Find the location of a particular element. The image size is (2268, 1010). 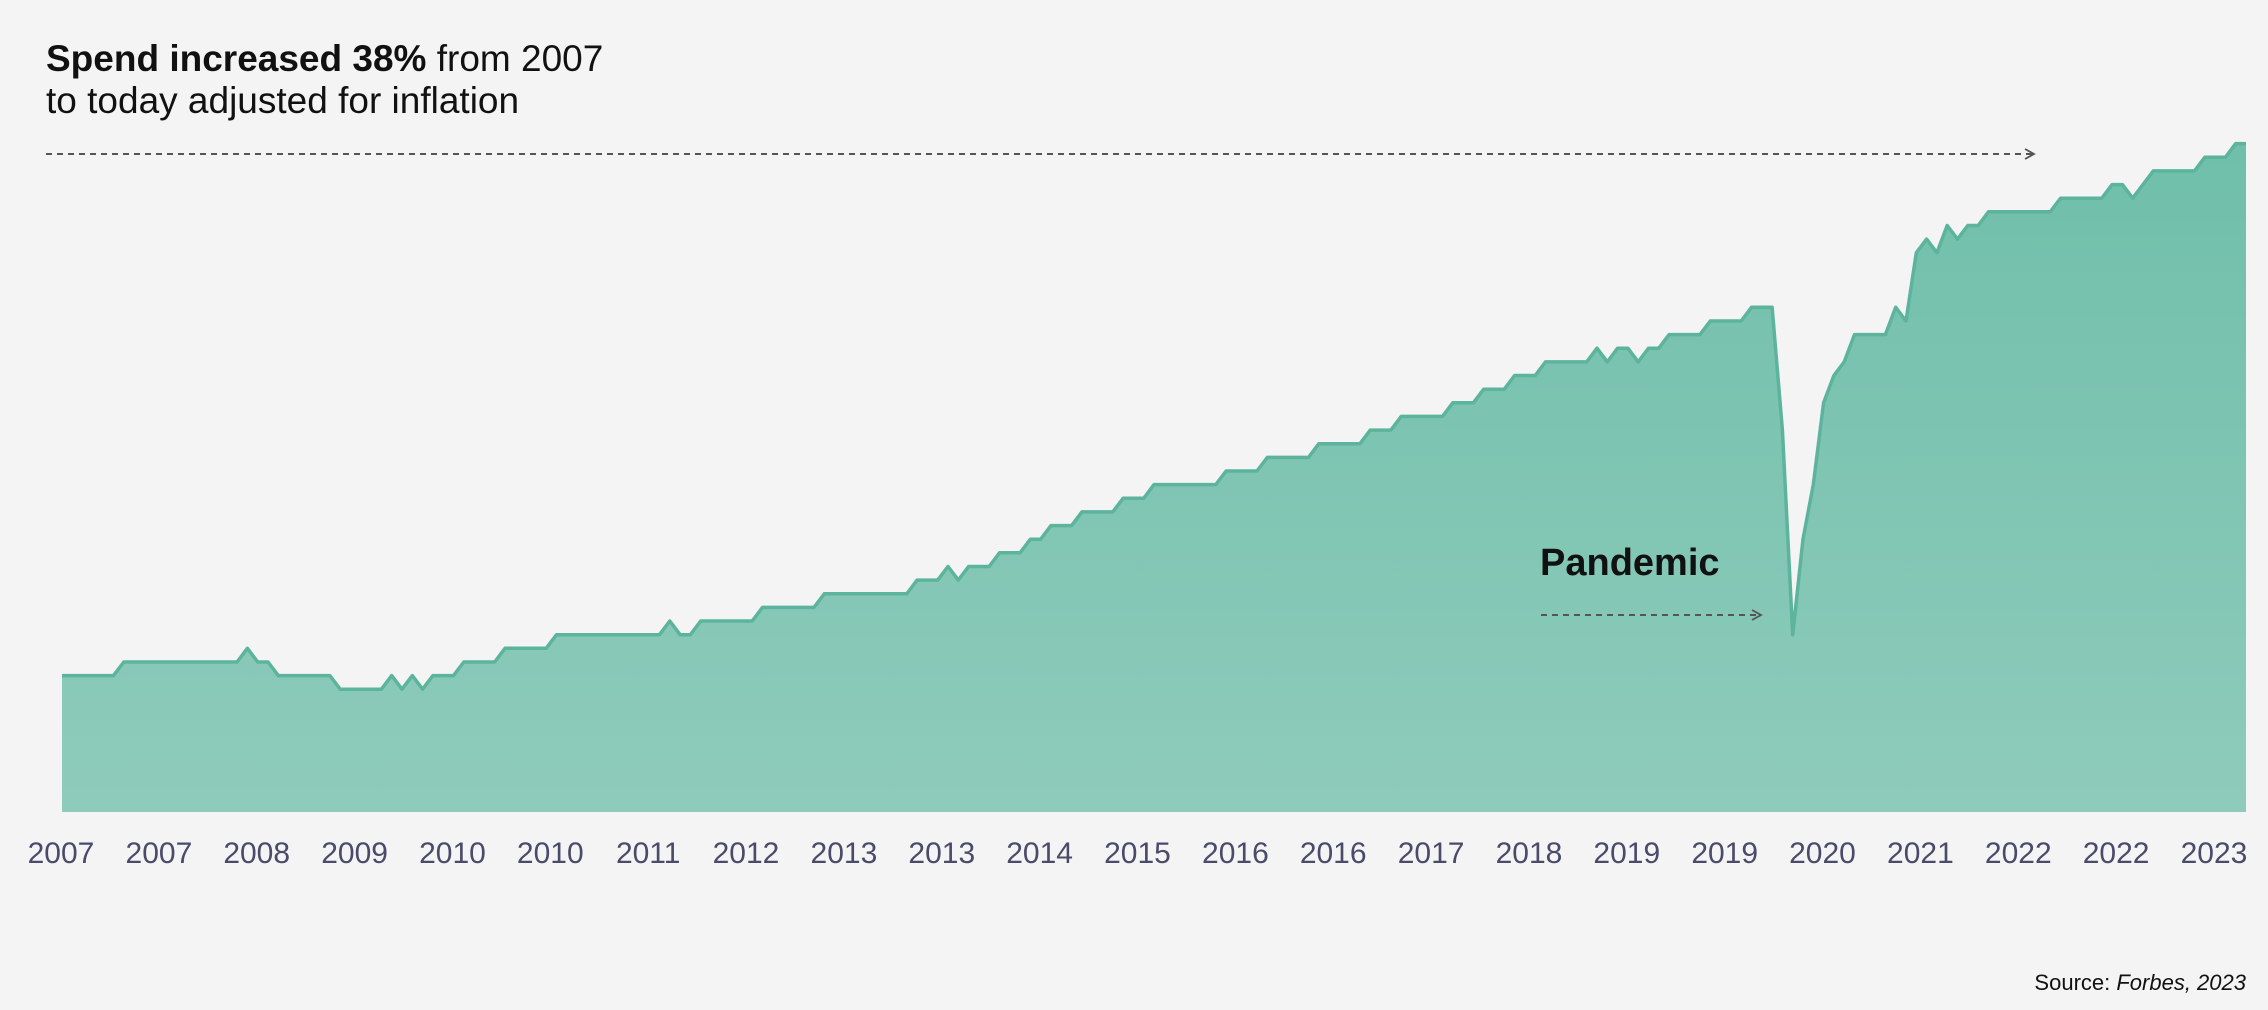

x-tick-label: 2008 is located at coordinates (256, 853).